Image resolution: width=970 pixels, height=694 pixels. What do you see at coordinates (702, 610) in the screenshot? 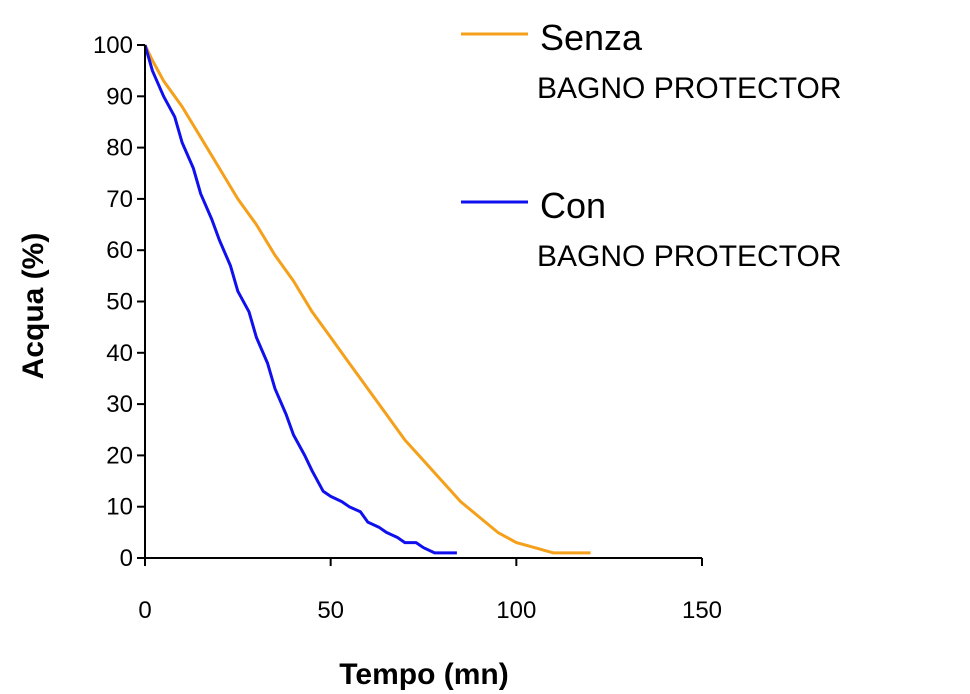
I see `x-tick-label: 150` at bounding box center [702, 610].